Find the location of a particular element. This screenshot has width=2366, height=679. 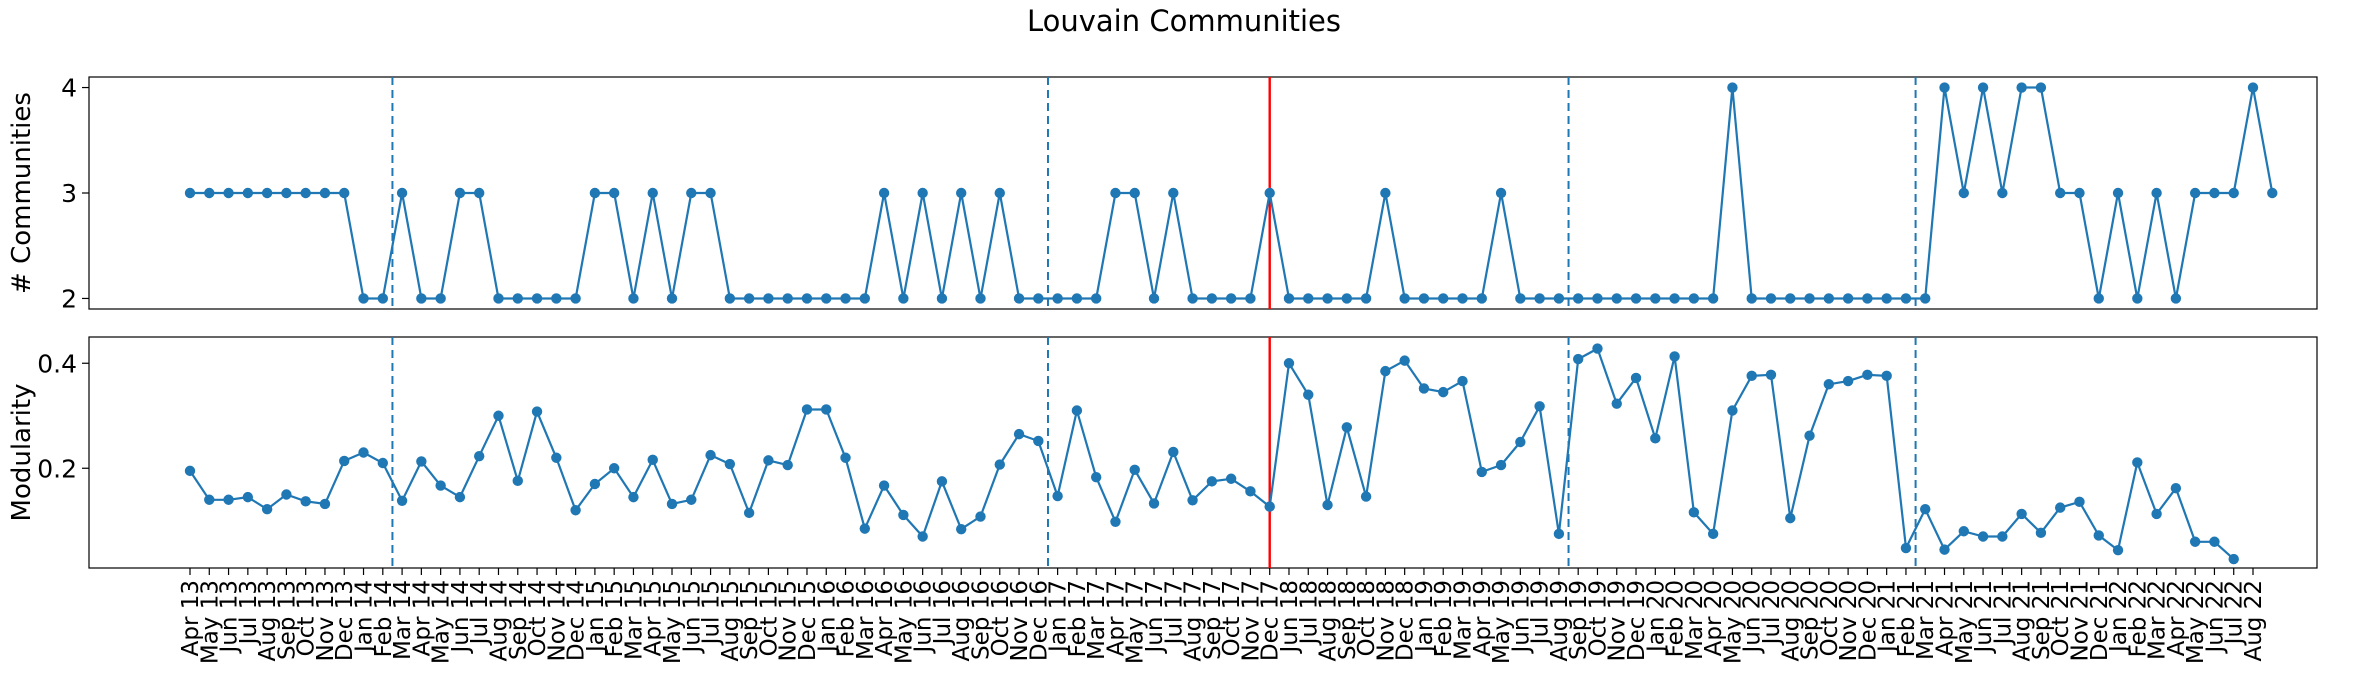

x-tick-label: May 20 is located at coordinates (1733, 622).